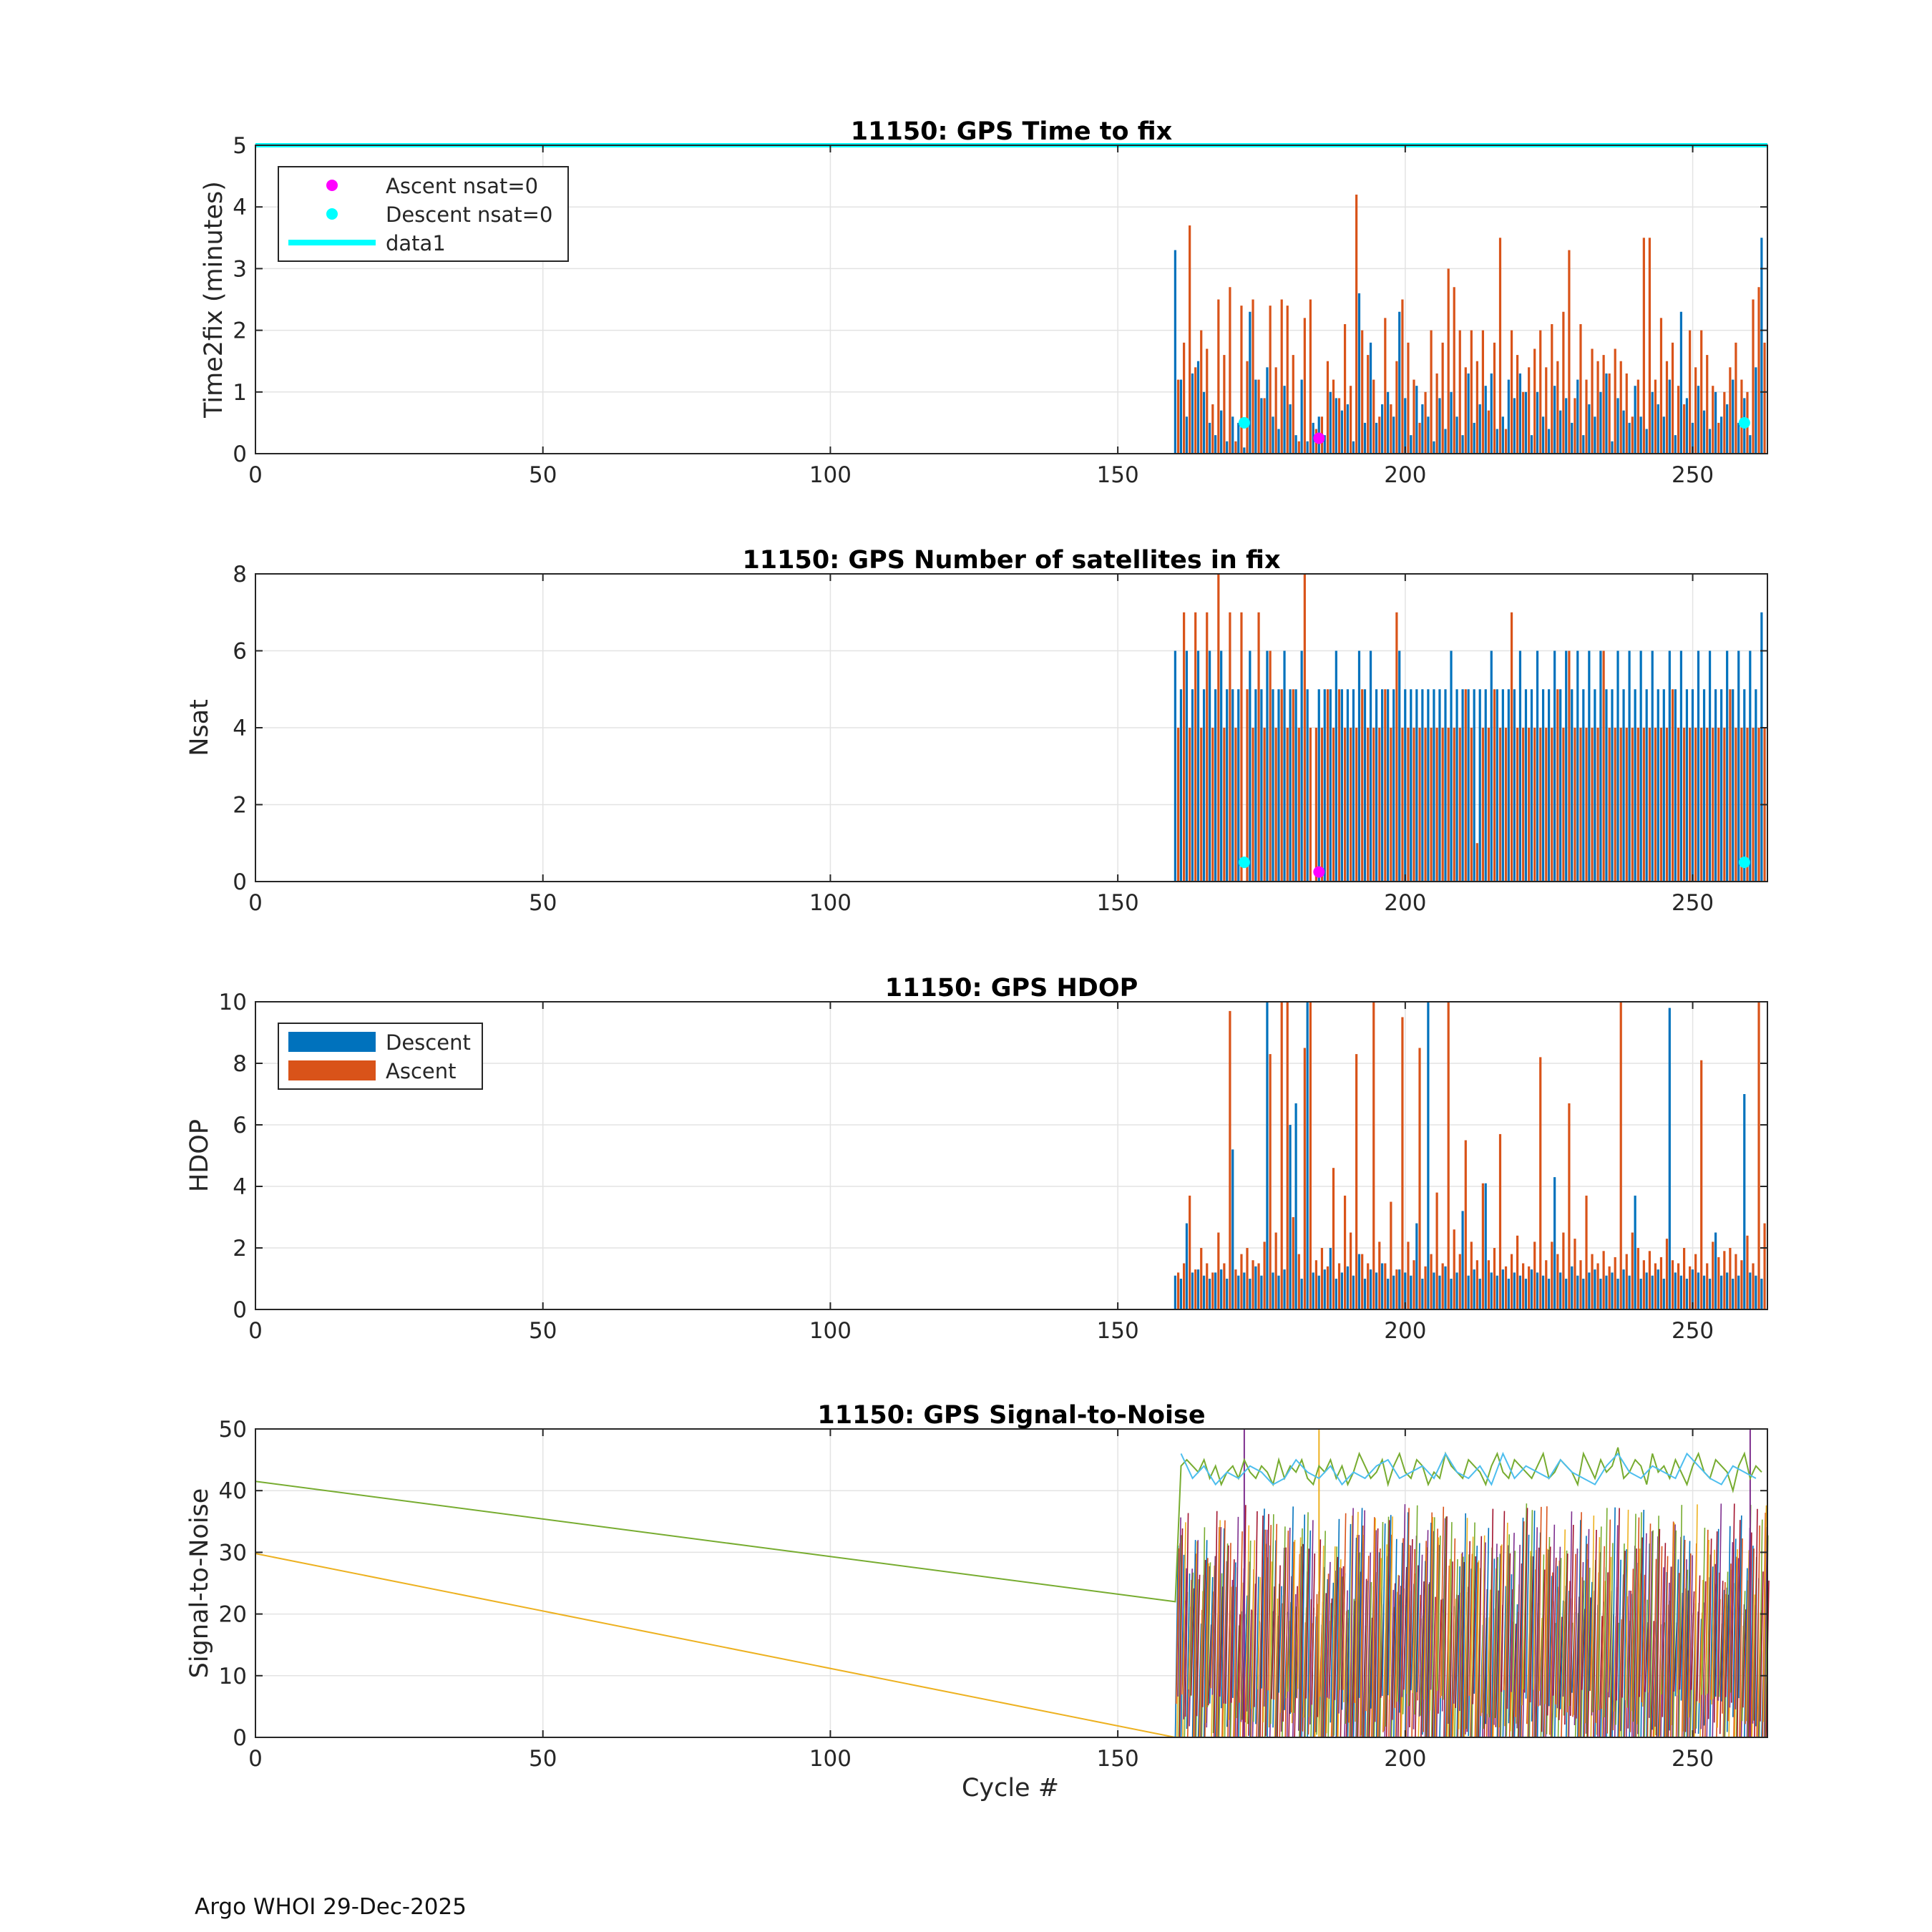 The width and height of the screenshot is (1932, 1932). What do you see at coordinates (233, 1491) in the screenshot?
I see `y-tick-label: 40` at bounding box center [233, 1491].